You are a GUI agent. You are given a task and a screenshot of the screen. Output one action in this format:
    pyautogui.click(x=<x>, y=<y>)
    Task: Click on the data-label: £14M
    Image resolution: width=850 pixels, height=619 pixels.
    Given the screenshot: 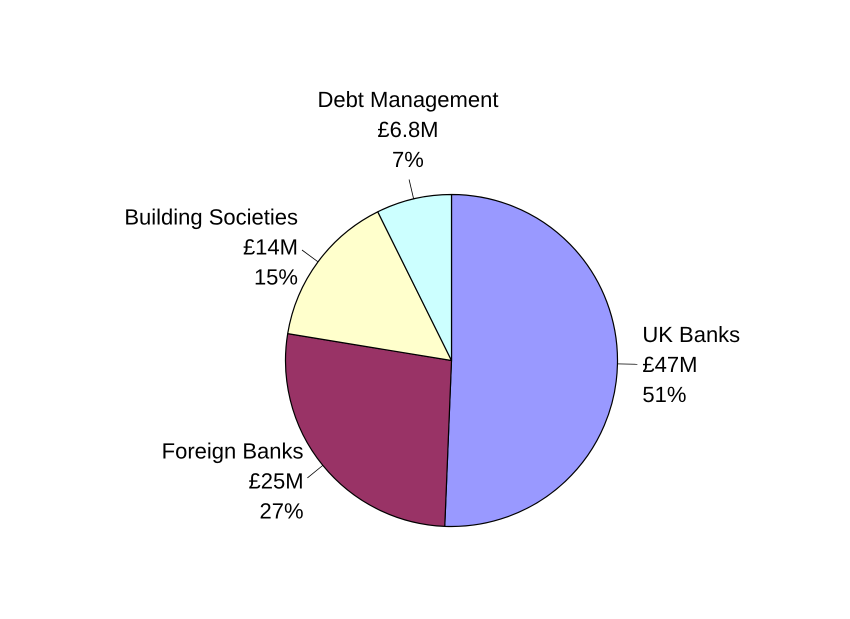 What is the action you would take?
    pyautogui.click(x=270, y=247)
    